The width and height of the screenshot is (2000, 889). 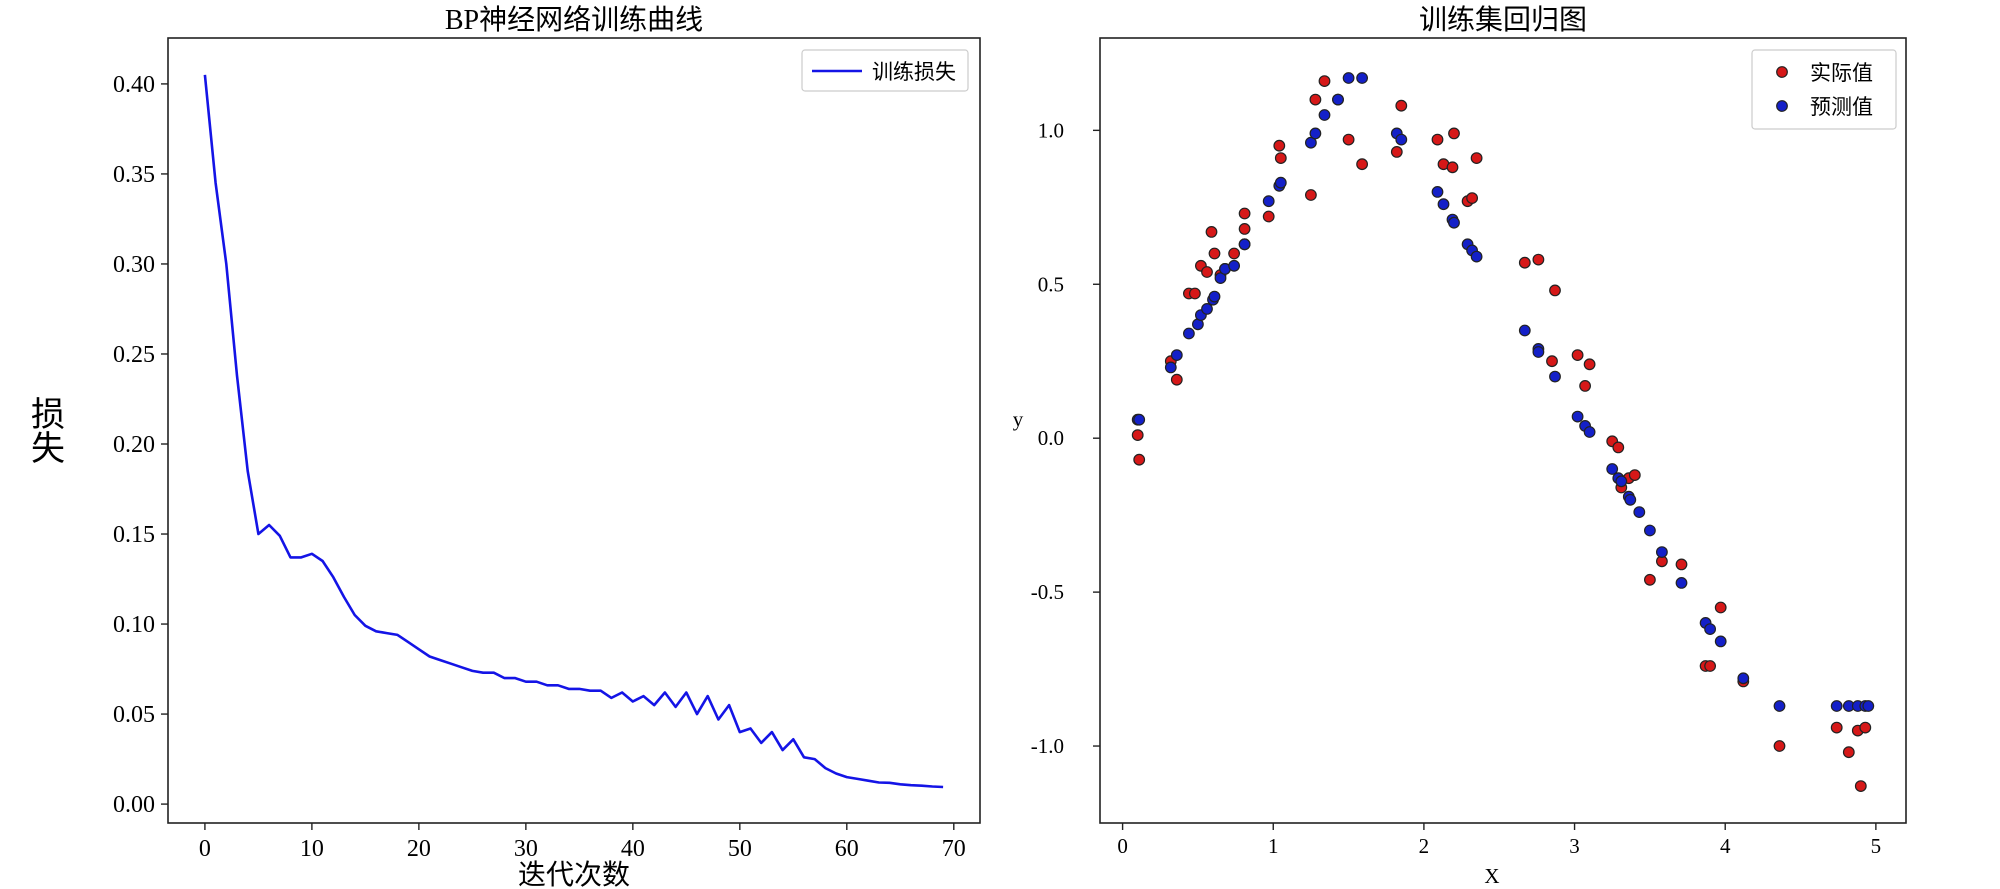 What do you see at coordinates (134, 445) in the screenshot?
I see `y-tick-label: 0.20` at bounding box center [134, 445].